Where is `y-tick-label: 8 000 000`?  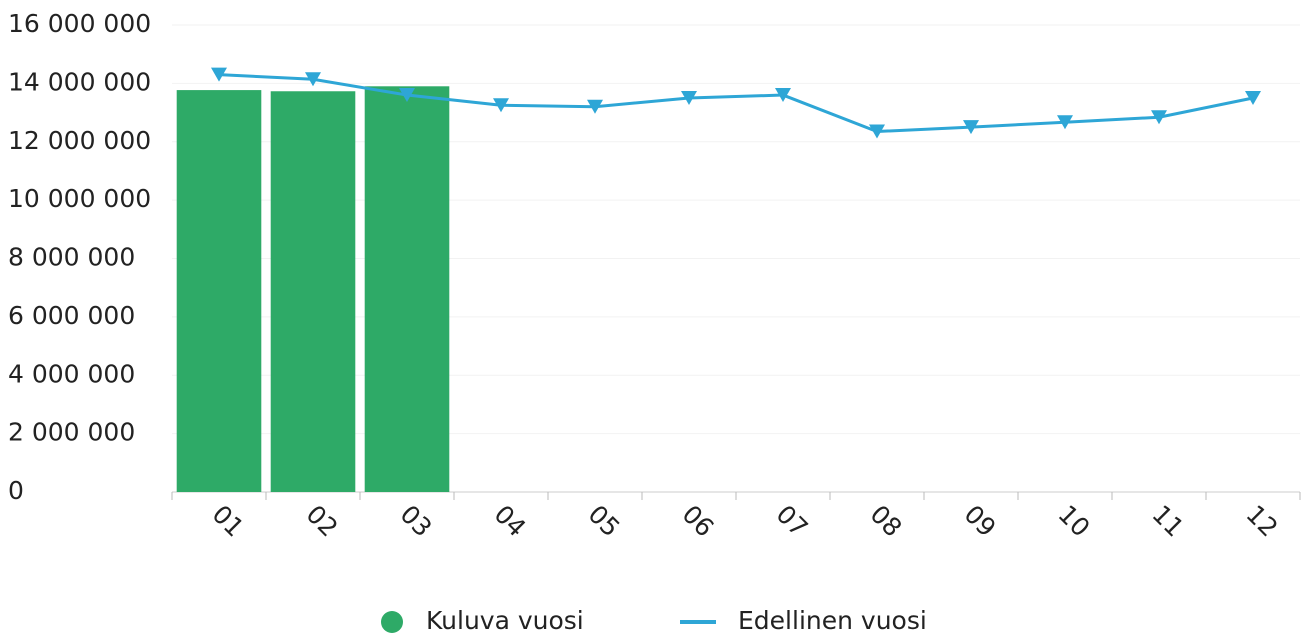
y-tick-label: 8 000 000 is located at coordinates (71, 257).